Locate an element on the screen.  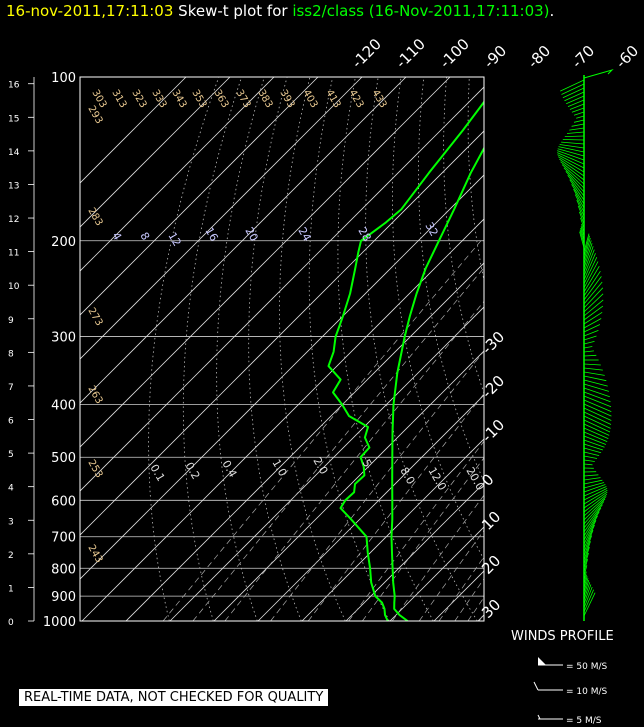
wind-legend-label: = 50 M/S is located at coordinates (587, 667).